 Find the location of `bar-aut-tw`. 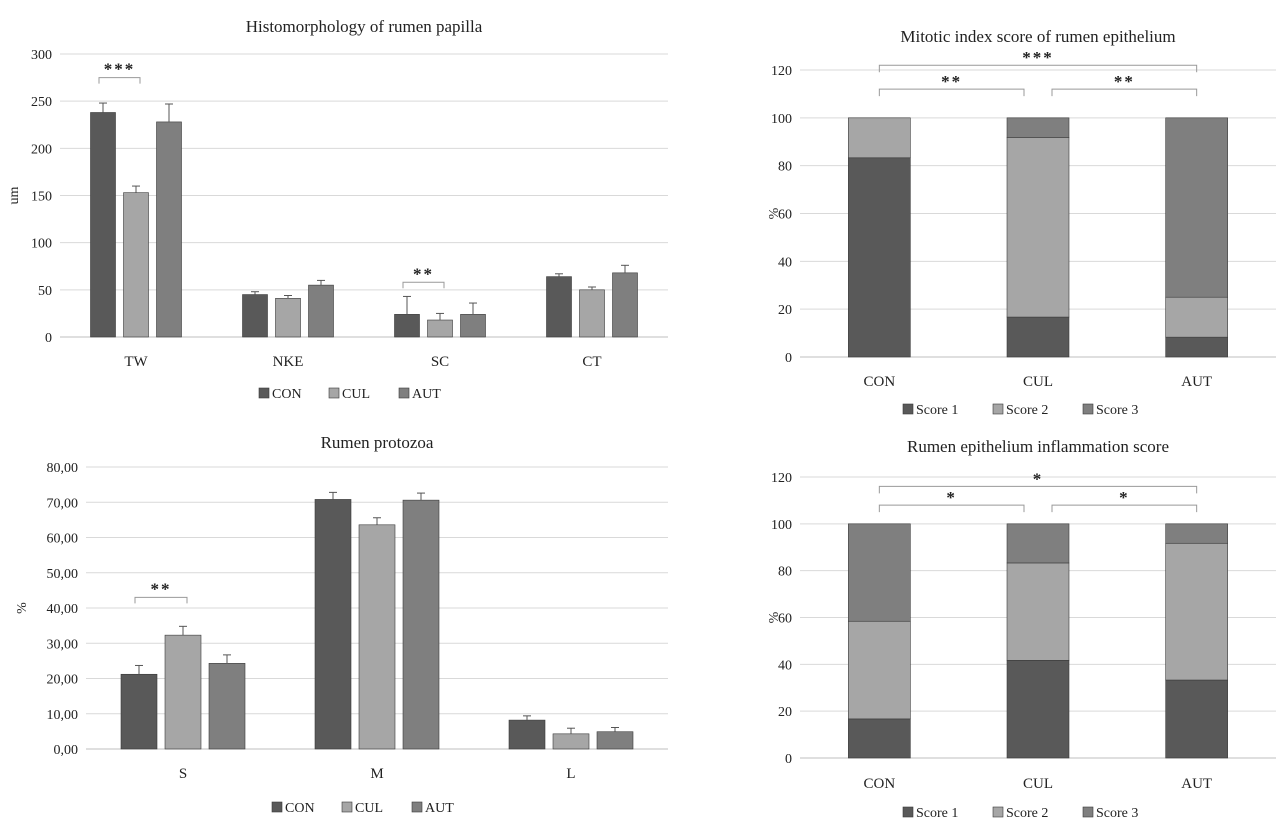

bar-aut-tw is located at coordinates (169, 229).